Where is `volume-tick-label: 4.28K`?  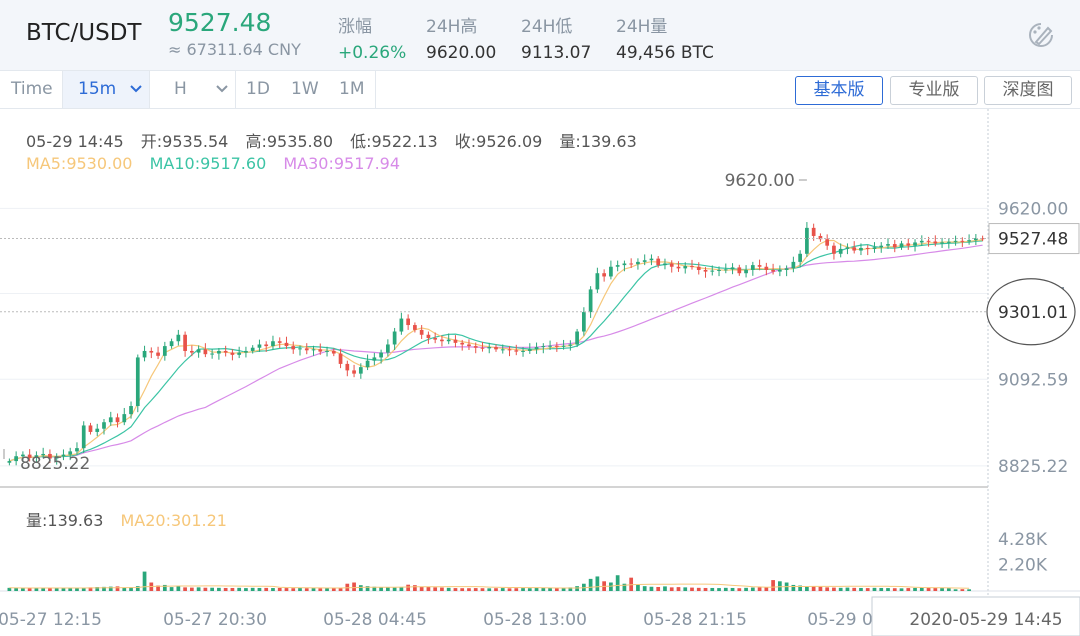 volume-tick-label: 4.28K is located at coordinates (1023, 540).